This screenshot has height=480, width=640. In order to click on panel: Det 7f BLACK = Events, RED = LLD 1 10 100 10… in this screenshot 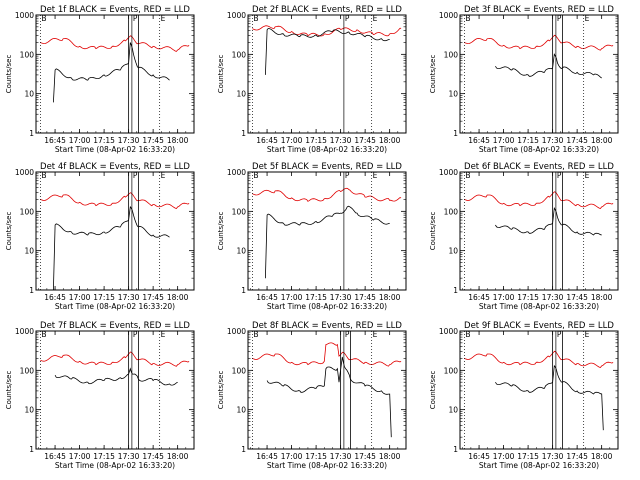, I will do `click(100, 395)`.